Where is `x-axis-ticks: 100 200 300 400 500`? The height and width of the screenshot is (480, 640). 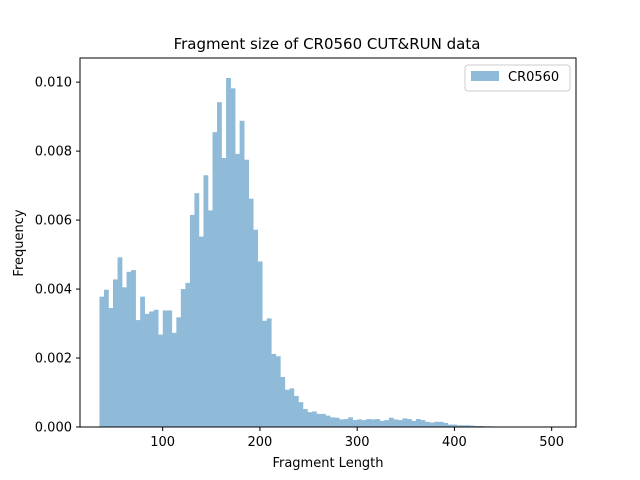 x-axis-ticks: 100 200 300 400 500 is located at coordinates (357, 438).